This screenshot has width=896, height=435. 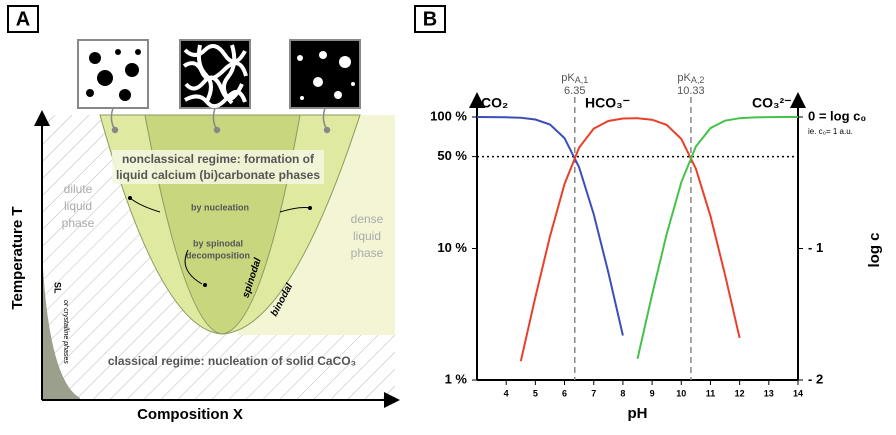 I want to click on holes, so click(x=326, y=75).